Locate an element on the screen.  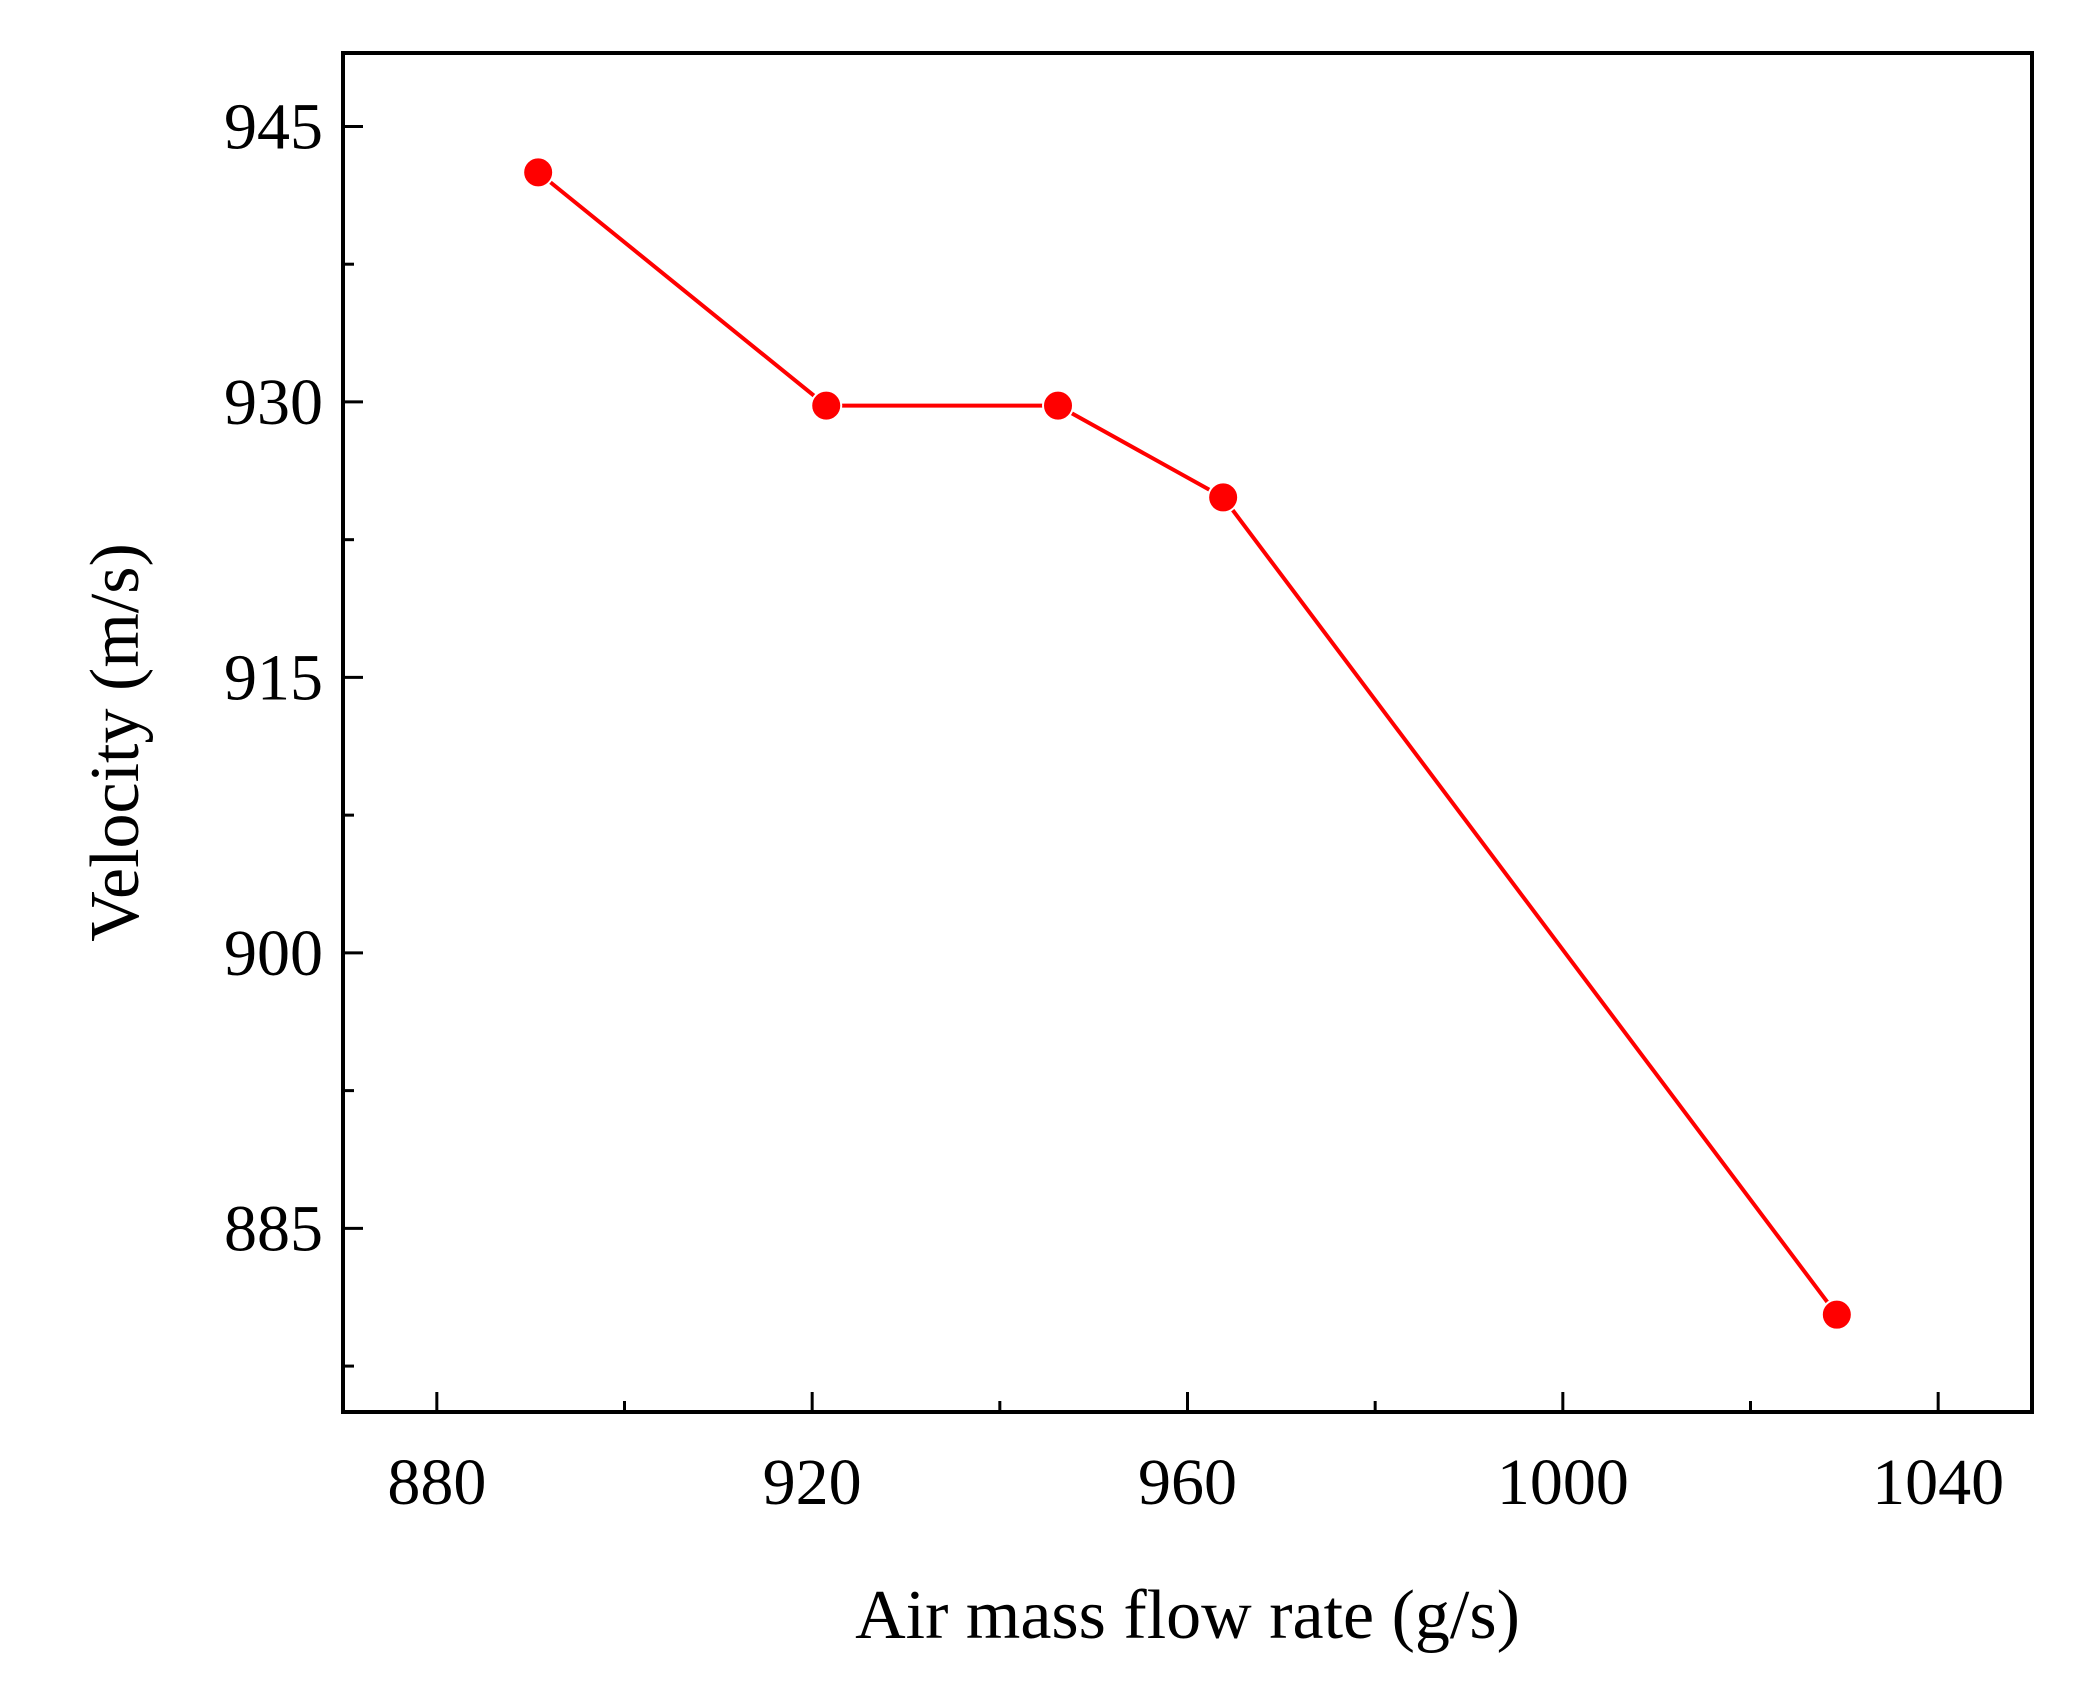
x-tick-label: 920 is located at coordinates (812, 1482).